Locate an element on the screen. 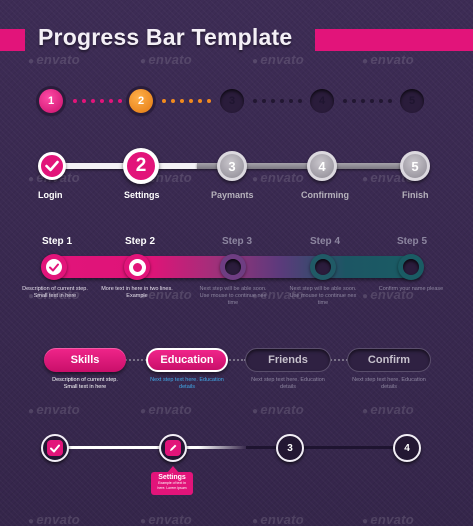  tooltip-arrow is located at coordinates (173, 469).